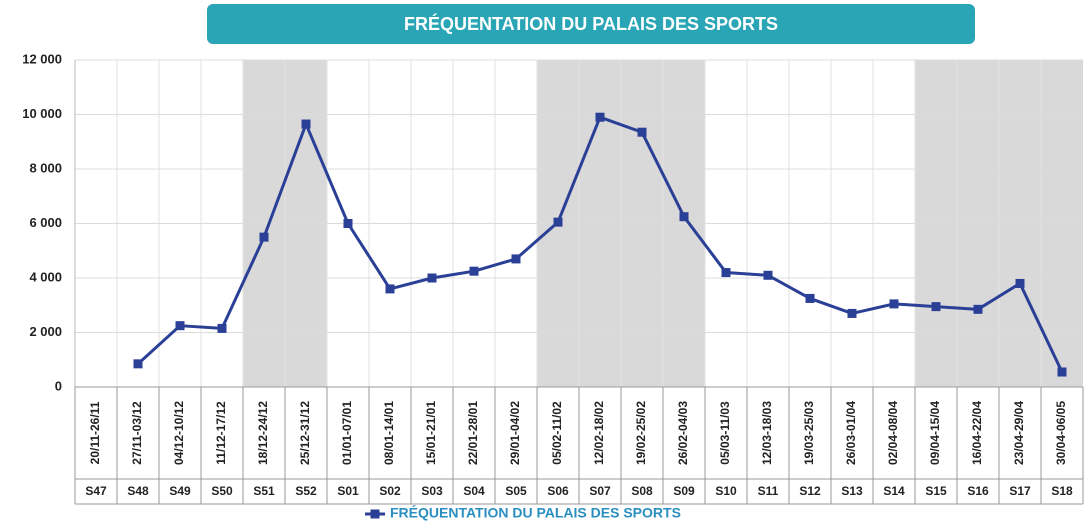  What do you see at coordinates (45, 331) in the screenshot?
I see `y-tick-label: 2 000` at bounding box center [45, 331].